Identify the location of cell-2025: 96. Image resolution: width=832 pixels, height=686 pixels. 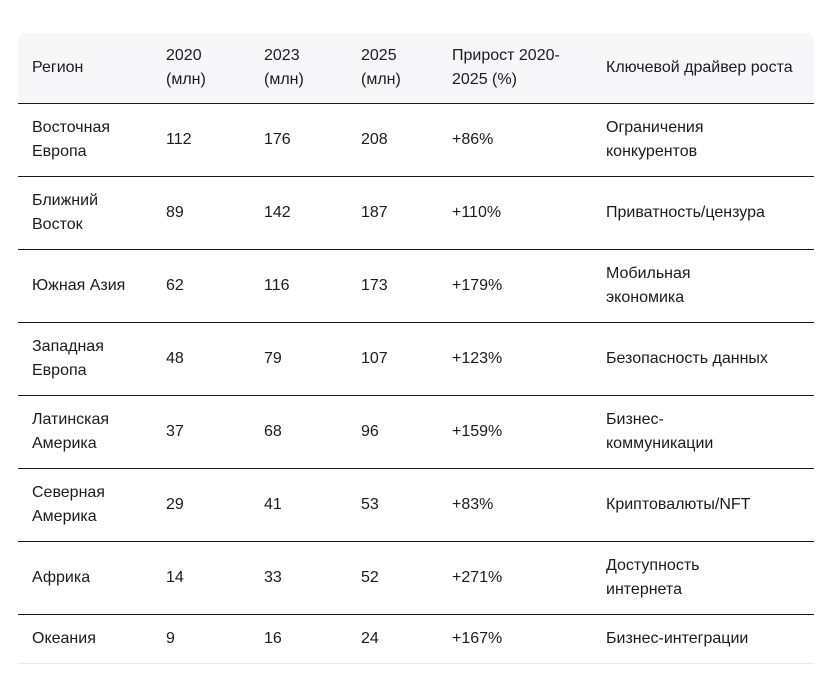
(406, 432).